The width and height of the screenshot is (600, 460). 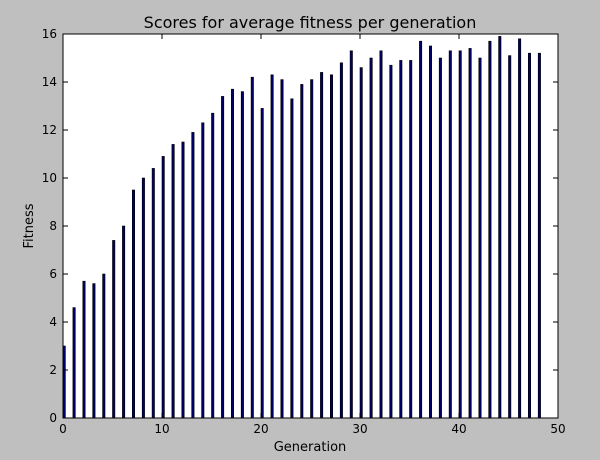 I want to click on y-tick-label: 0, so click(x=53, y=418).